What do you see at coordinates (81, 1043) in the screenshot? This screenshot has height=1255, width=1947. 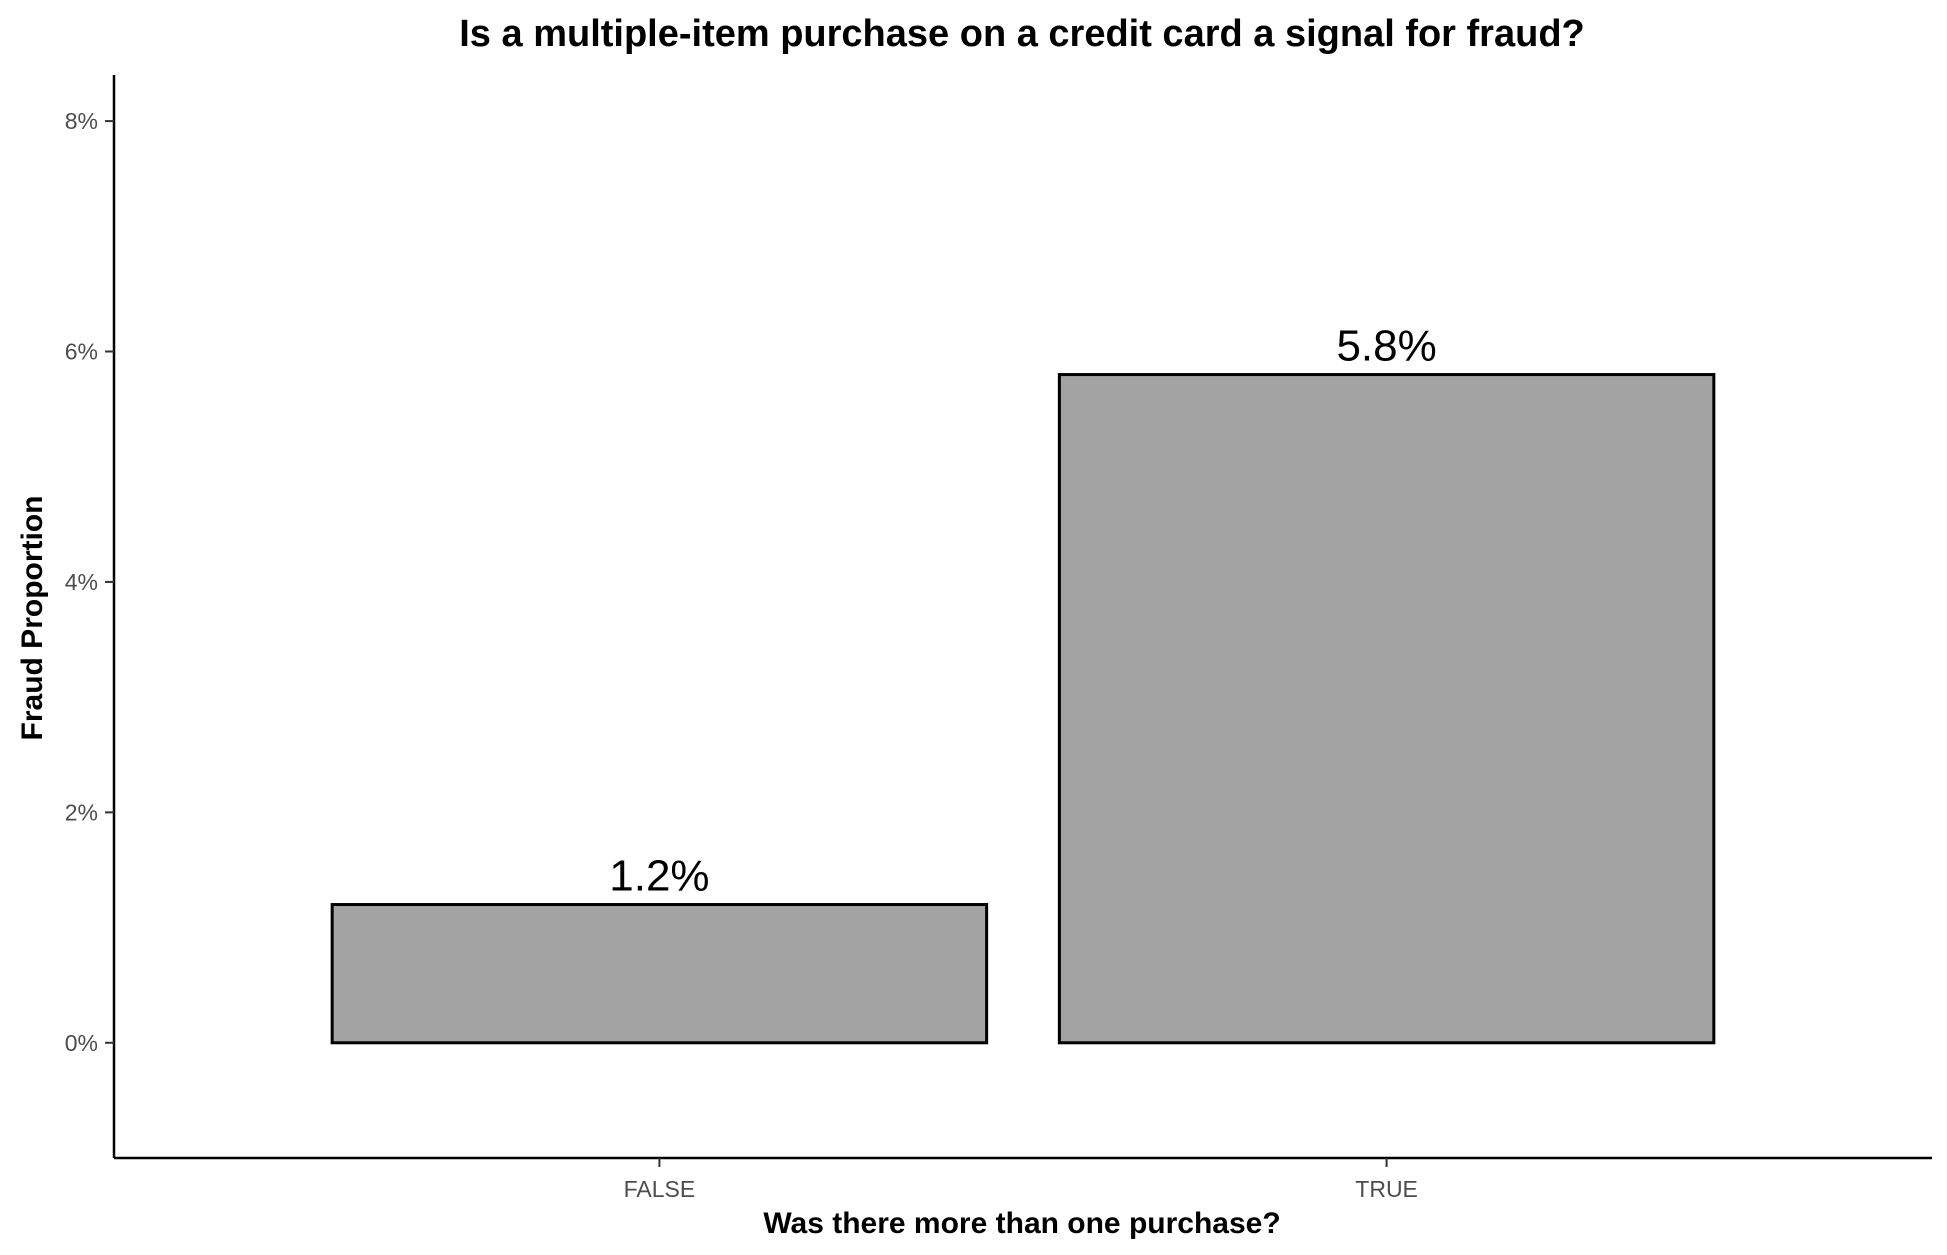 I see `y-tick-label: 0%` at bounding box center [81, 1043].